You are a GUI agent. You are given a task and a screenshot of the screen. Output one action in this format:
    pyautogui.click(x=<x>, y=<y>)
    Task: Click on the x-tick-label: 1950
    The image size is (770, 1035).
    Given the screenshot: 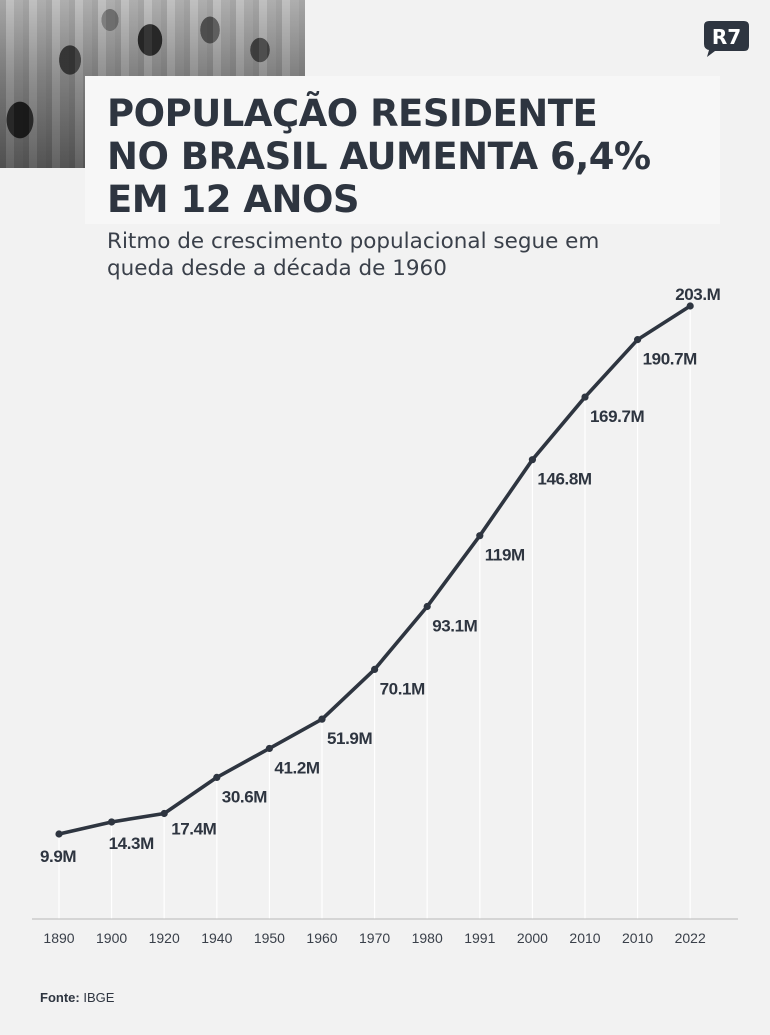 What is the action you would take?
    pyautogui.click(x=269, y=938)
    